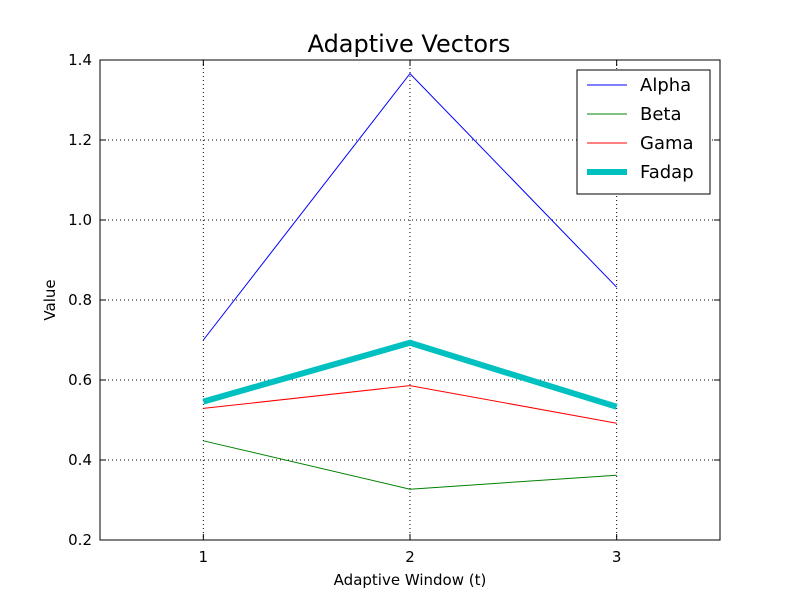 This screenshot has height=600, width=800. I want to click on legend-box, so click(643, 132).